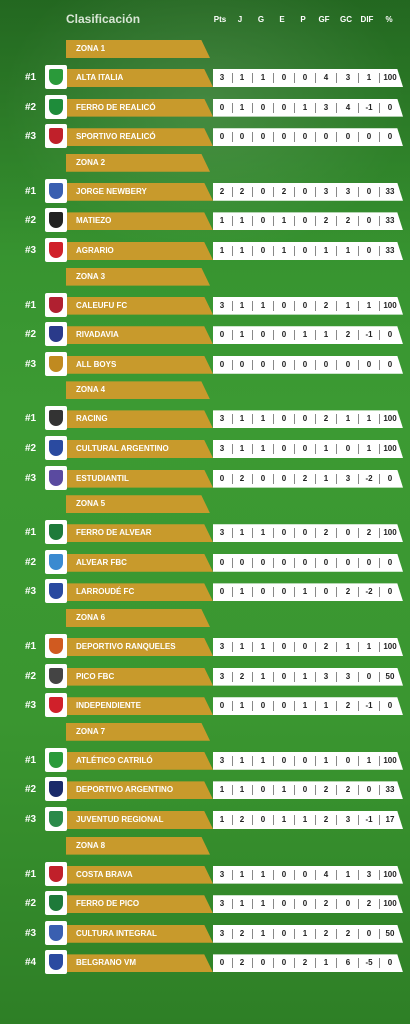 Image resolution: width=410 pixels, height=1024 pixels. What do you see at coordinates (369, 107) in the screenshot?
I see `stat-dif: -1` at bounding box center [369, 107].